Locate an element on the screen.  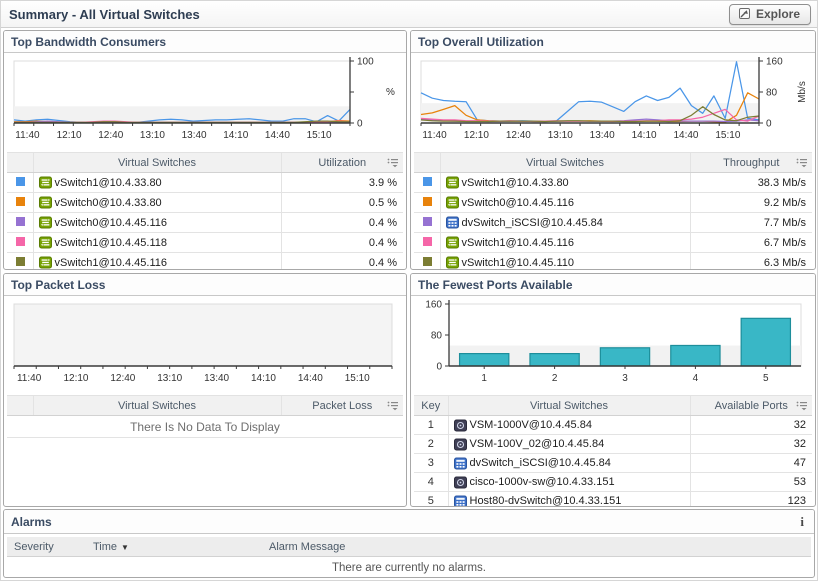
column-header-packet-loss: Packet Loss is located at coordinates (341, 405).